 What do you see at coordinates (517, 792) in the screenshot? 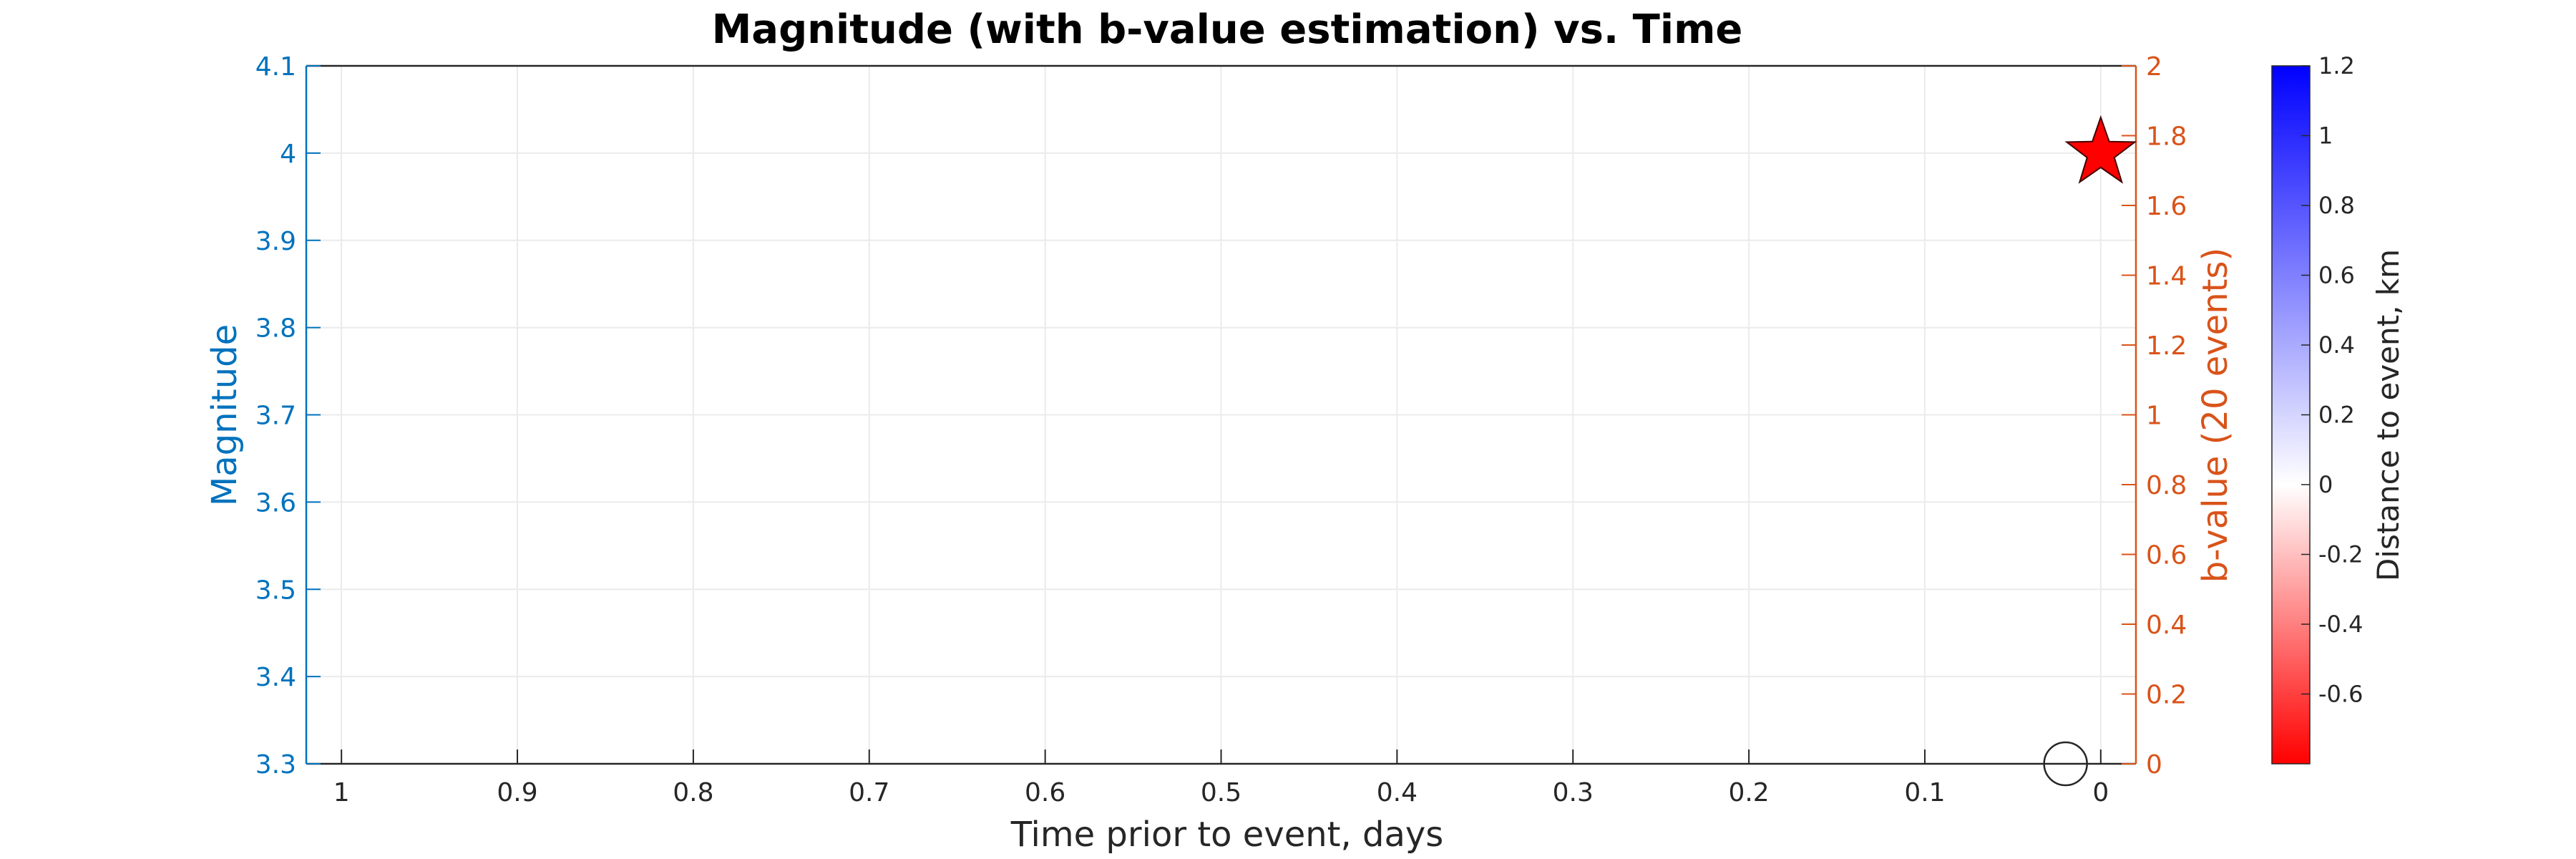
I see `x-tick-label: 0.9` at bounding box center [517, 792].